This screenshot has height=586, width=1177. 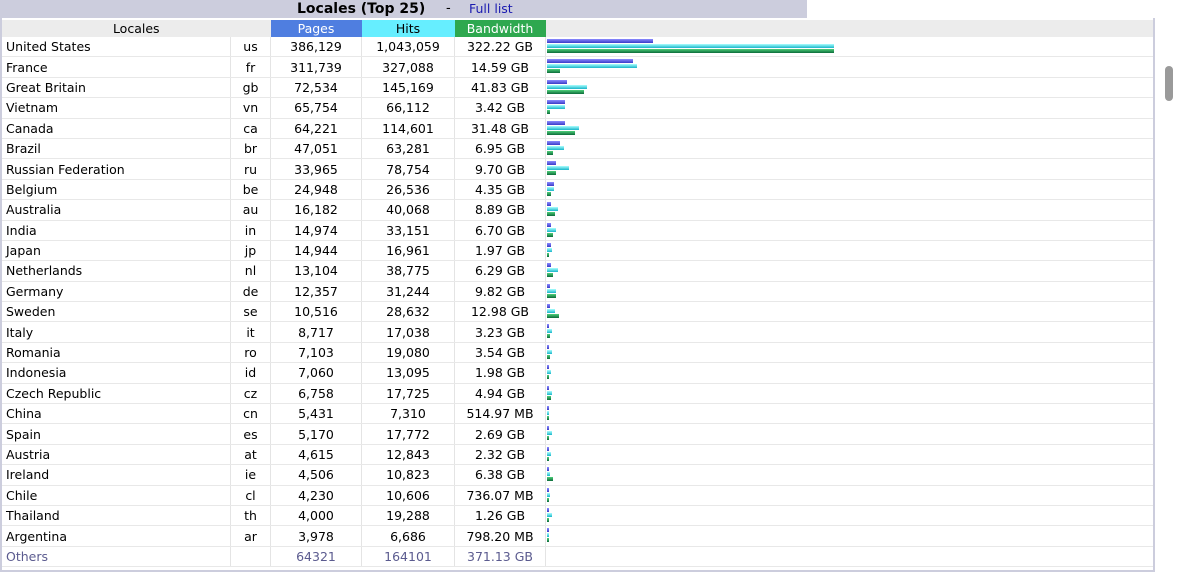 What do you see at coordinates (316, 149) in the screenshot?
I see `pages-value: 47,051` at bounding box center [316, 149].